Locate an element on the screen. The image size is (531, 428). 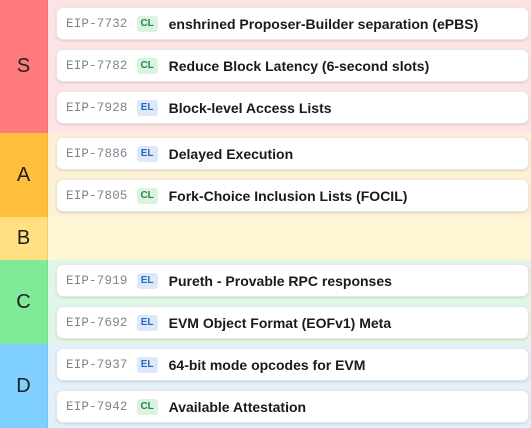
eip-number: EIP-7782 is located at coordinates (97, 65).